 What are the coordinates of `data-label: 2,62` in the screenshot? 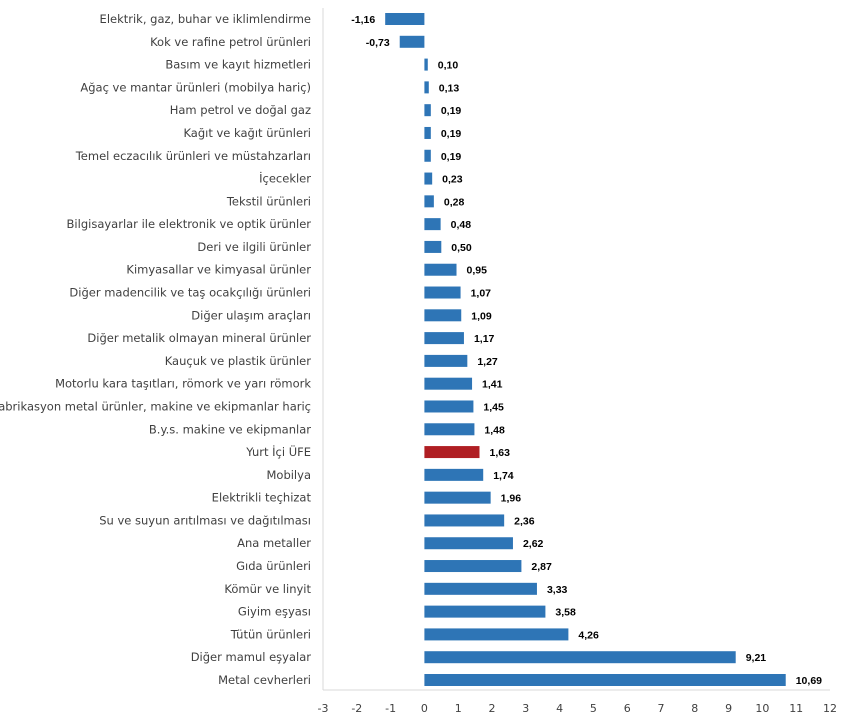 It's located at (533, 544).